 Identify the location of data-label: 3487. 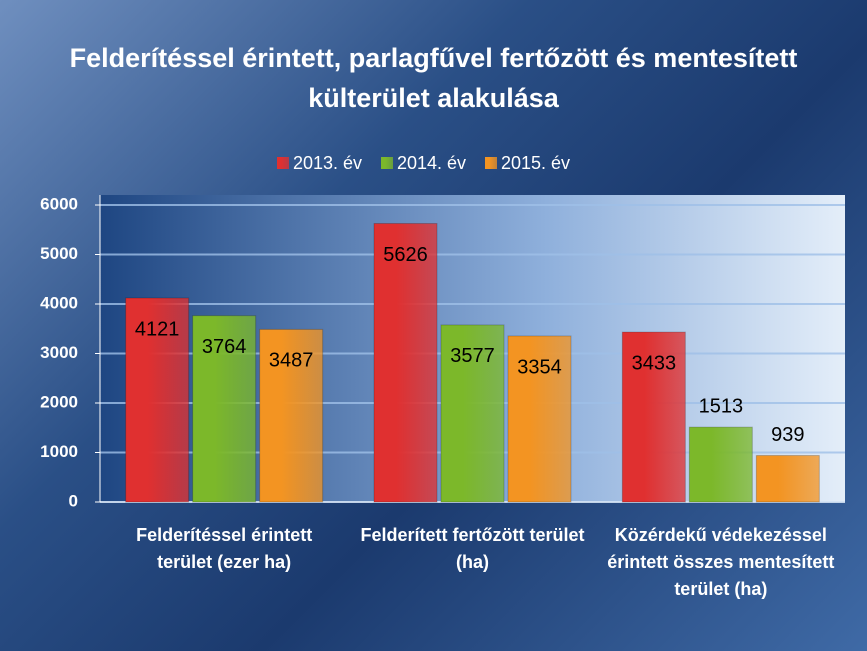
(291, 361).